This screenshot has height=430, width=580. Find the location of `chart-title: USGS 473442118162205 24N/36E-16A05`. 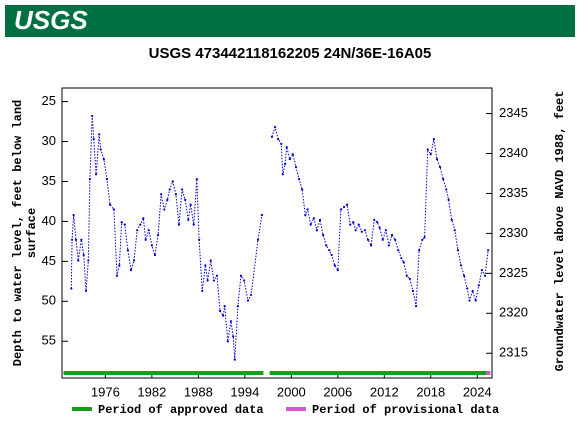

chart-title: USGS 473442118162205 24N/36E-16A05 is located at coordinates (290, 53).